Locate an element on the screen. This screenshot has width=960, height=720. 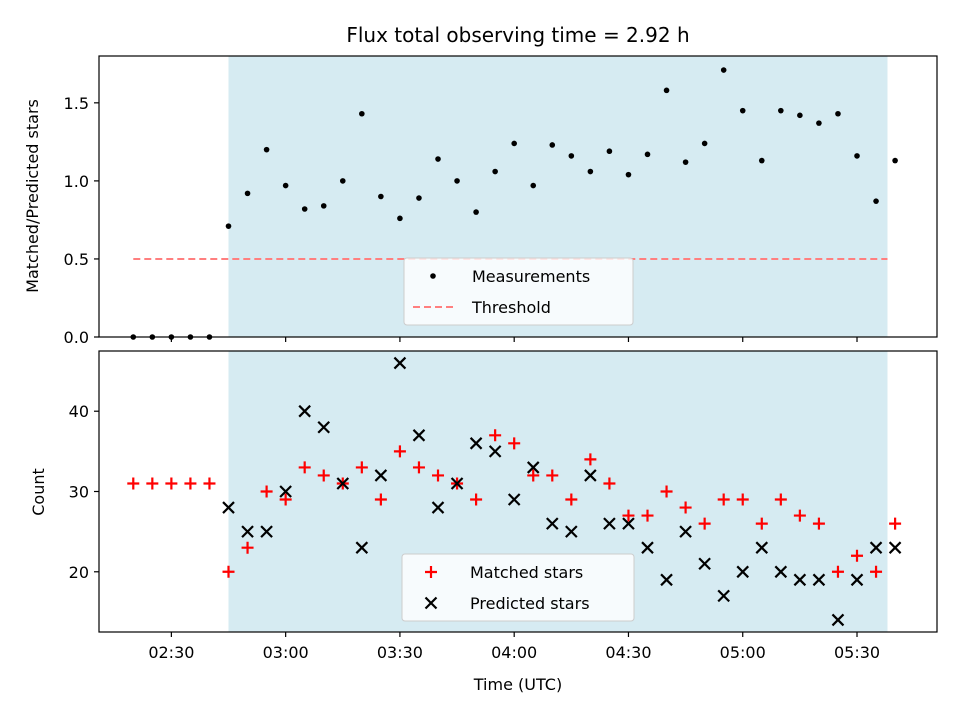
x-tick-label: 03:30 is located at coordinates (400, 652).